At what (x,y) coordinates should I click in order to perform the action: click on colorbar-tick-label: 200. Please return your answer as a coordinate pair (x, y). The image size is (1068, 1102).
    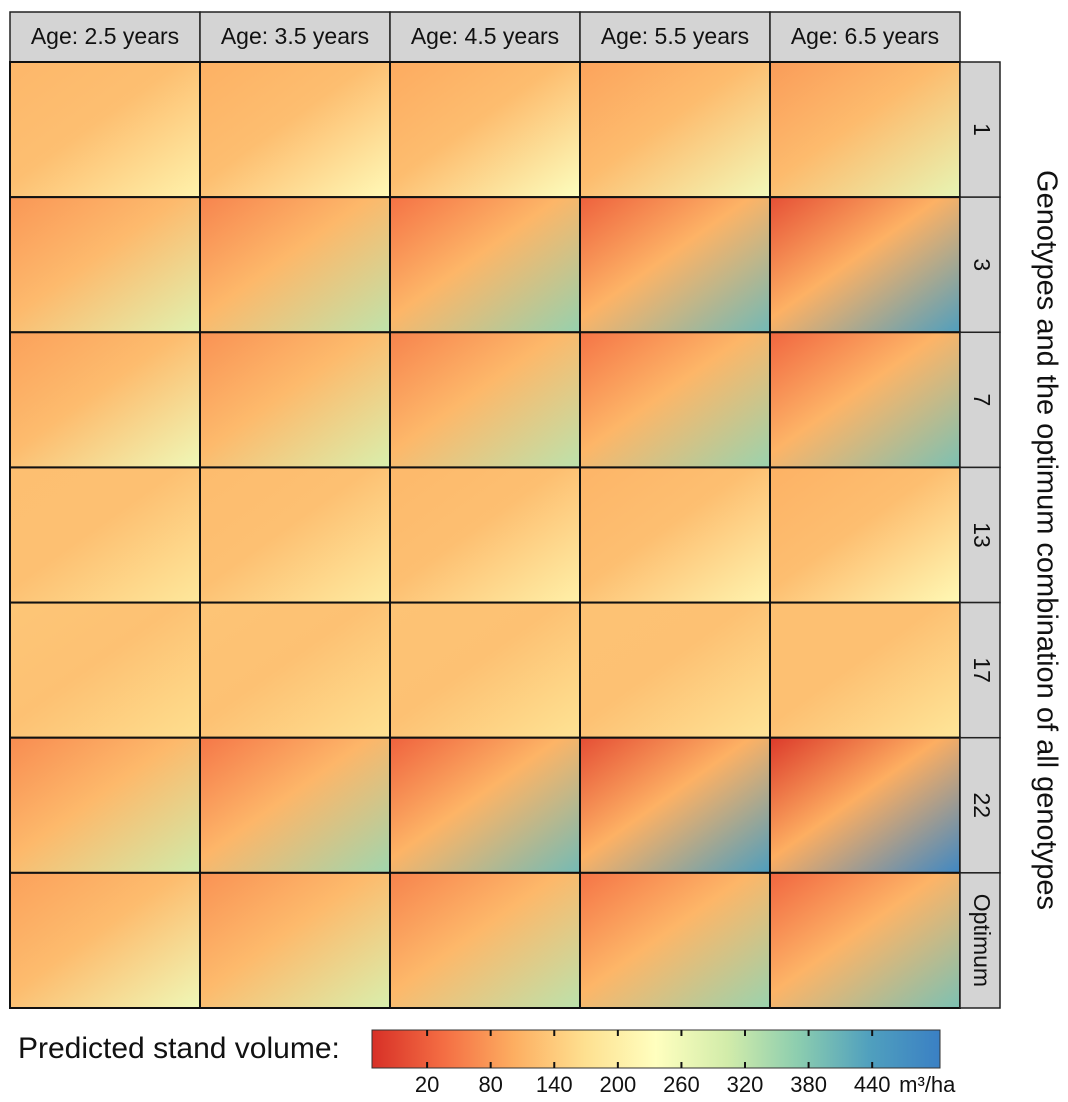
    Looking at the image, I should click on (617, 1084).